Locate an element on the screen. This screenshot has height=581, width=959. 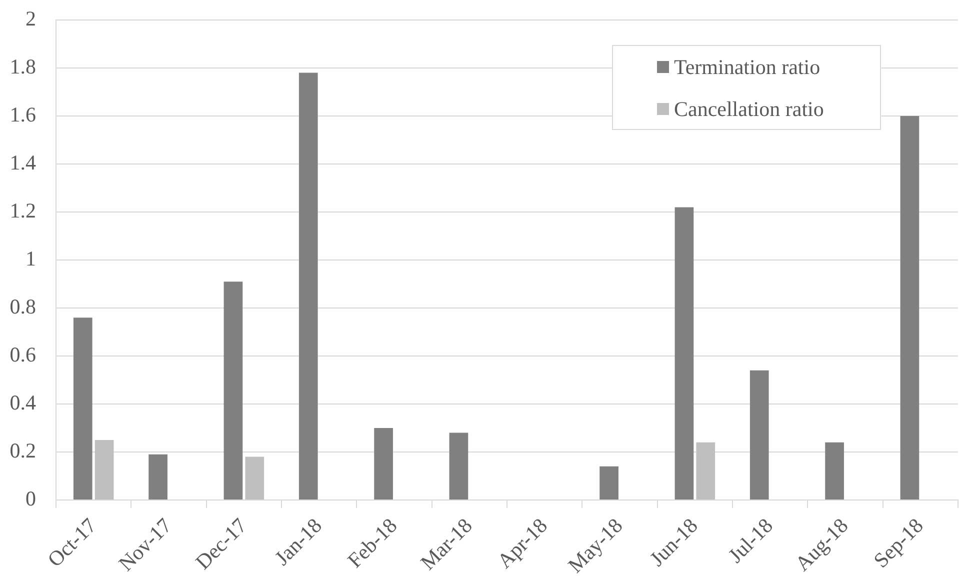
y-tick-label: 1.8 is located at coordinates (23, 66).